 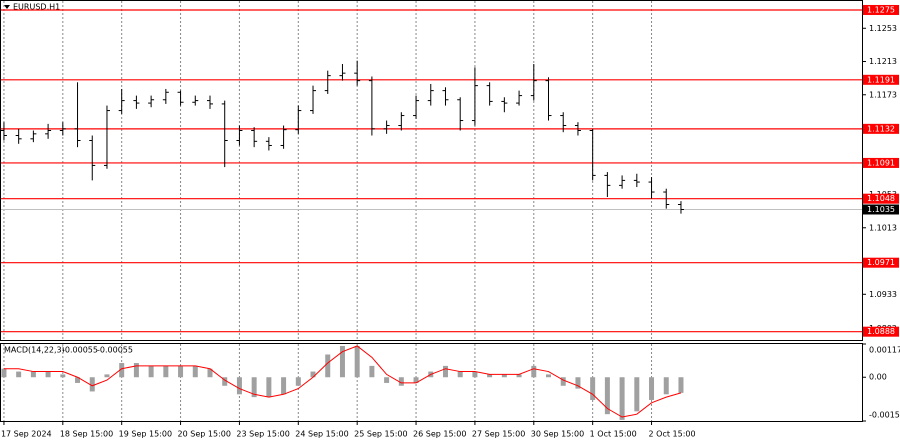 I want to click on x-tick-label: 27 Sep 15:00, so click(x=498, y=434).